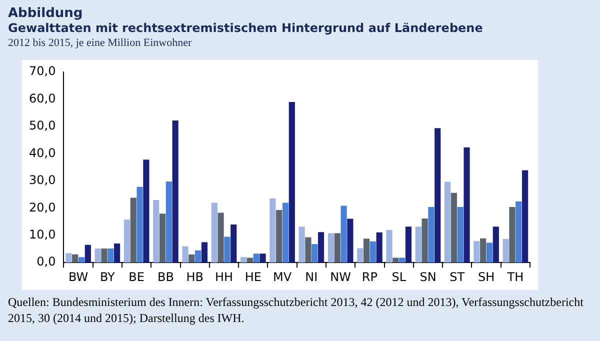 The height and width of the screenshot is (341, 600). I want to click on x-tick-label: BB, so click(165, 277).